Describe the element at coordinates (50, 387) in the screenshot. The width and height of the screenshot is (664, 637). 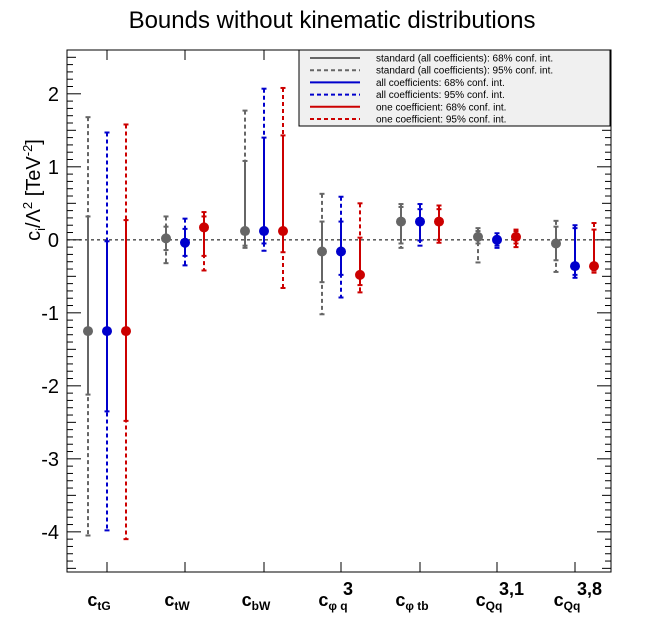
I see `y-tick-label: -2` at that location.